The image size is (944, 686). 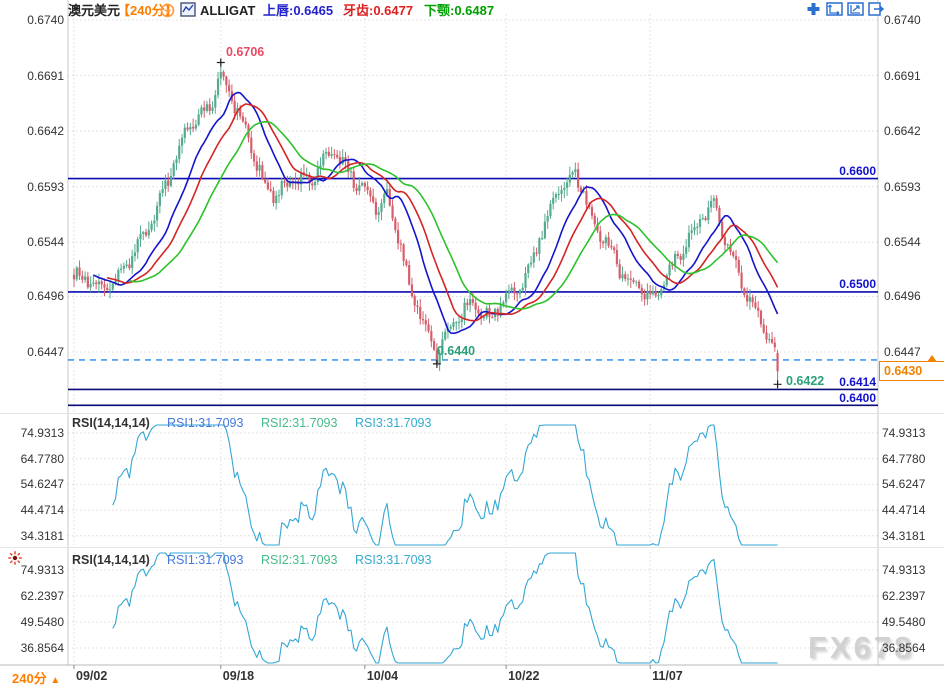 I want to click on level-label-6500: 0.6500, so click(x=857, y=284).